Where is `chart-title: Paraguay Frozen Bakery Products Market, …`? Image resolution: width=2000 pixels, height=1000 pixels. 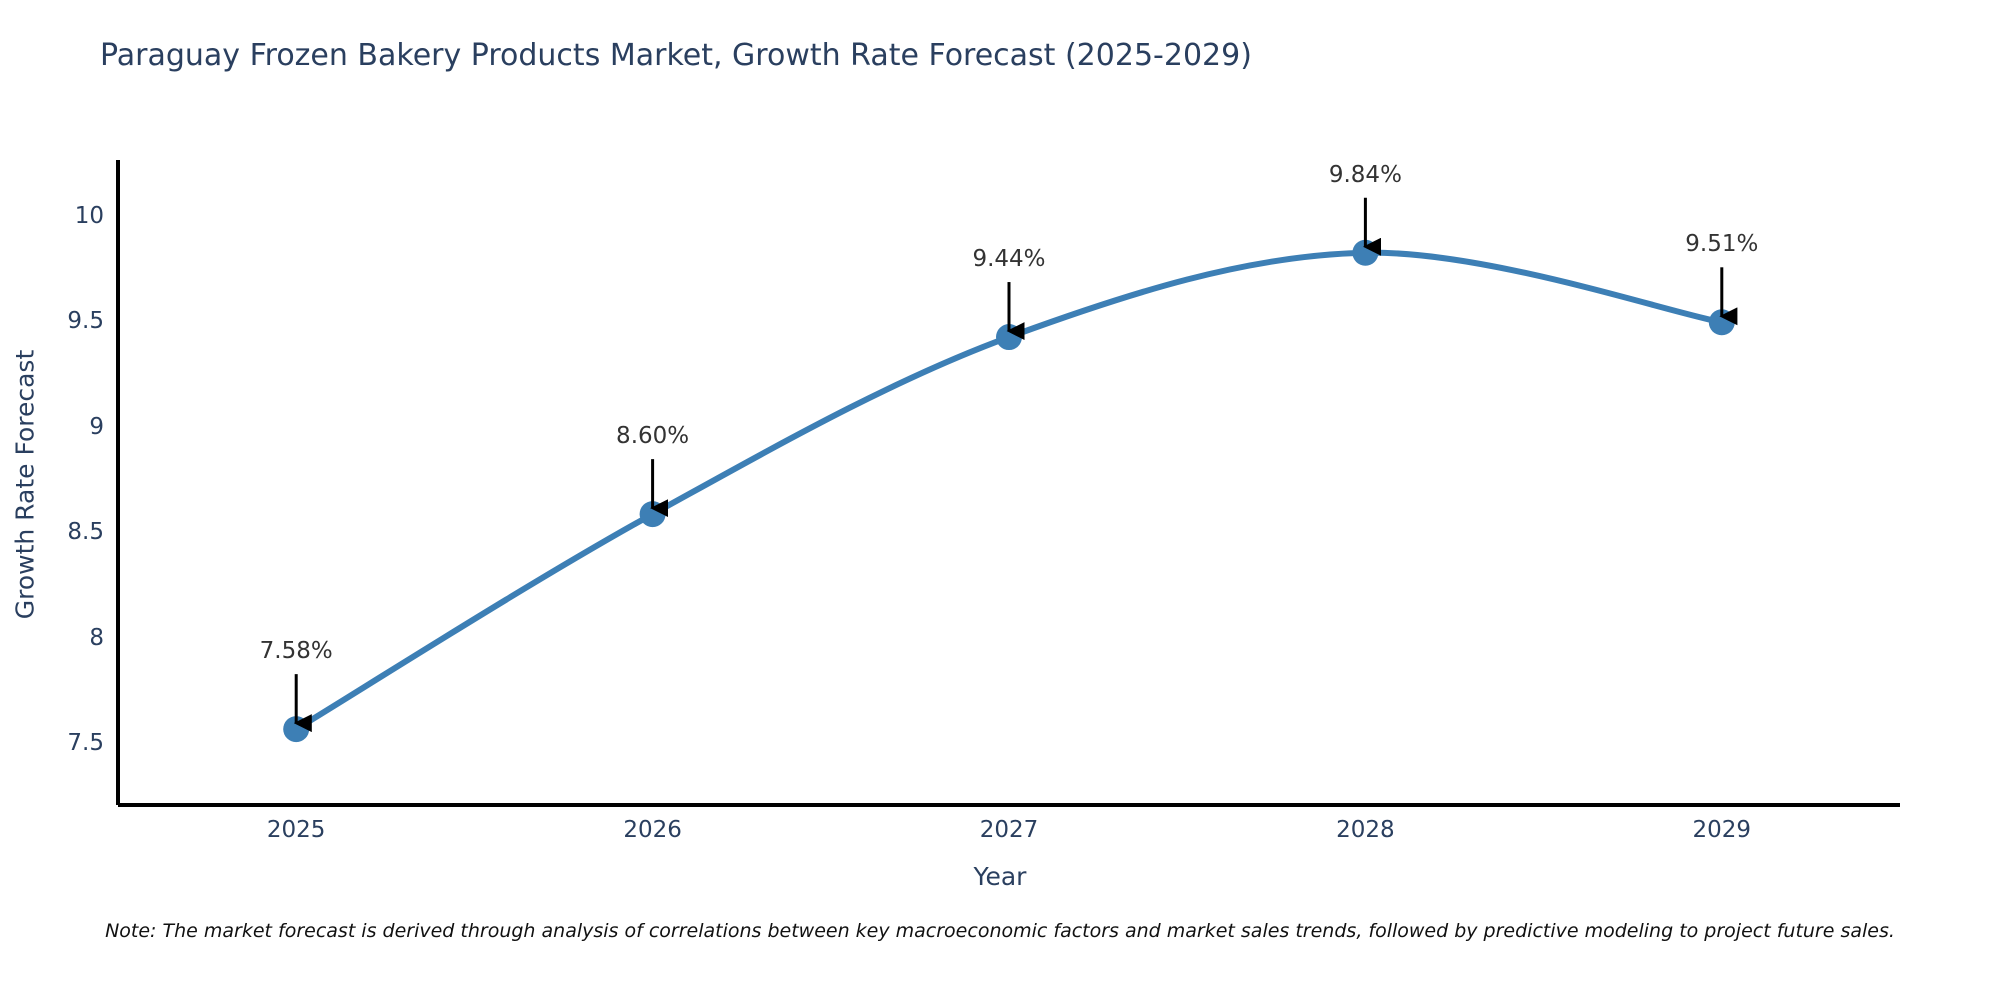 chart-title: Paraguay Frozen Bakery Products Market, … is located at coordinates (676, 55).